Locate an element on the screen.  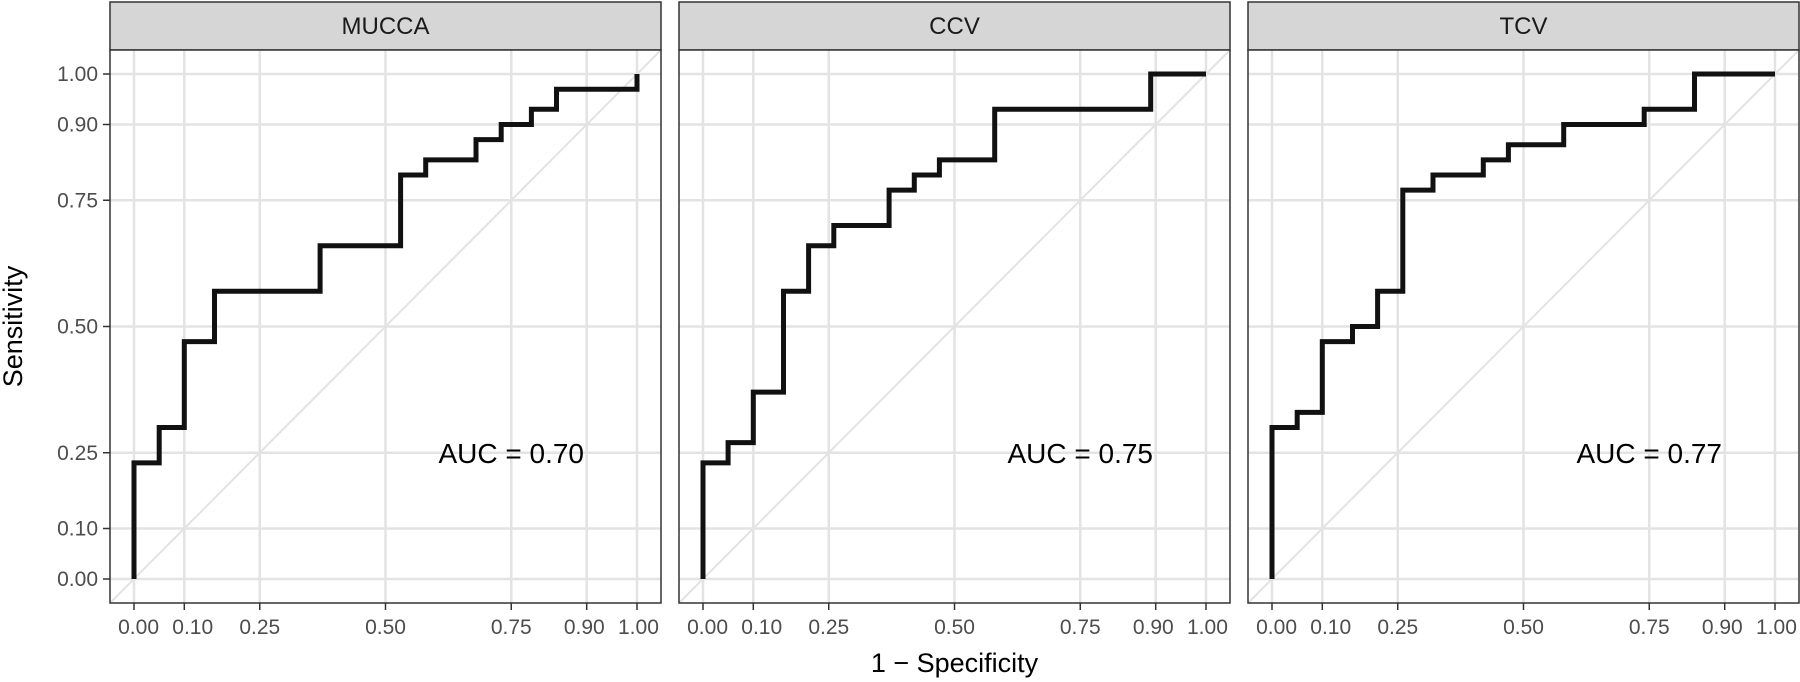
y-tick-label: 0.25 is located at coordinates (77, 453).